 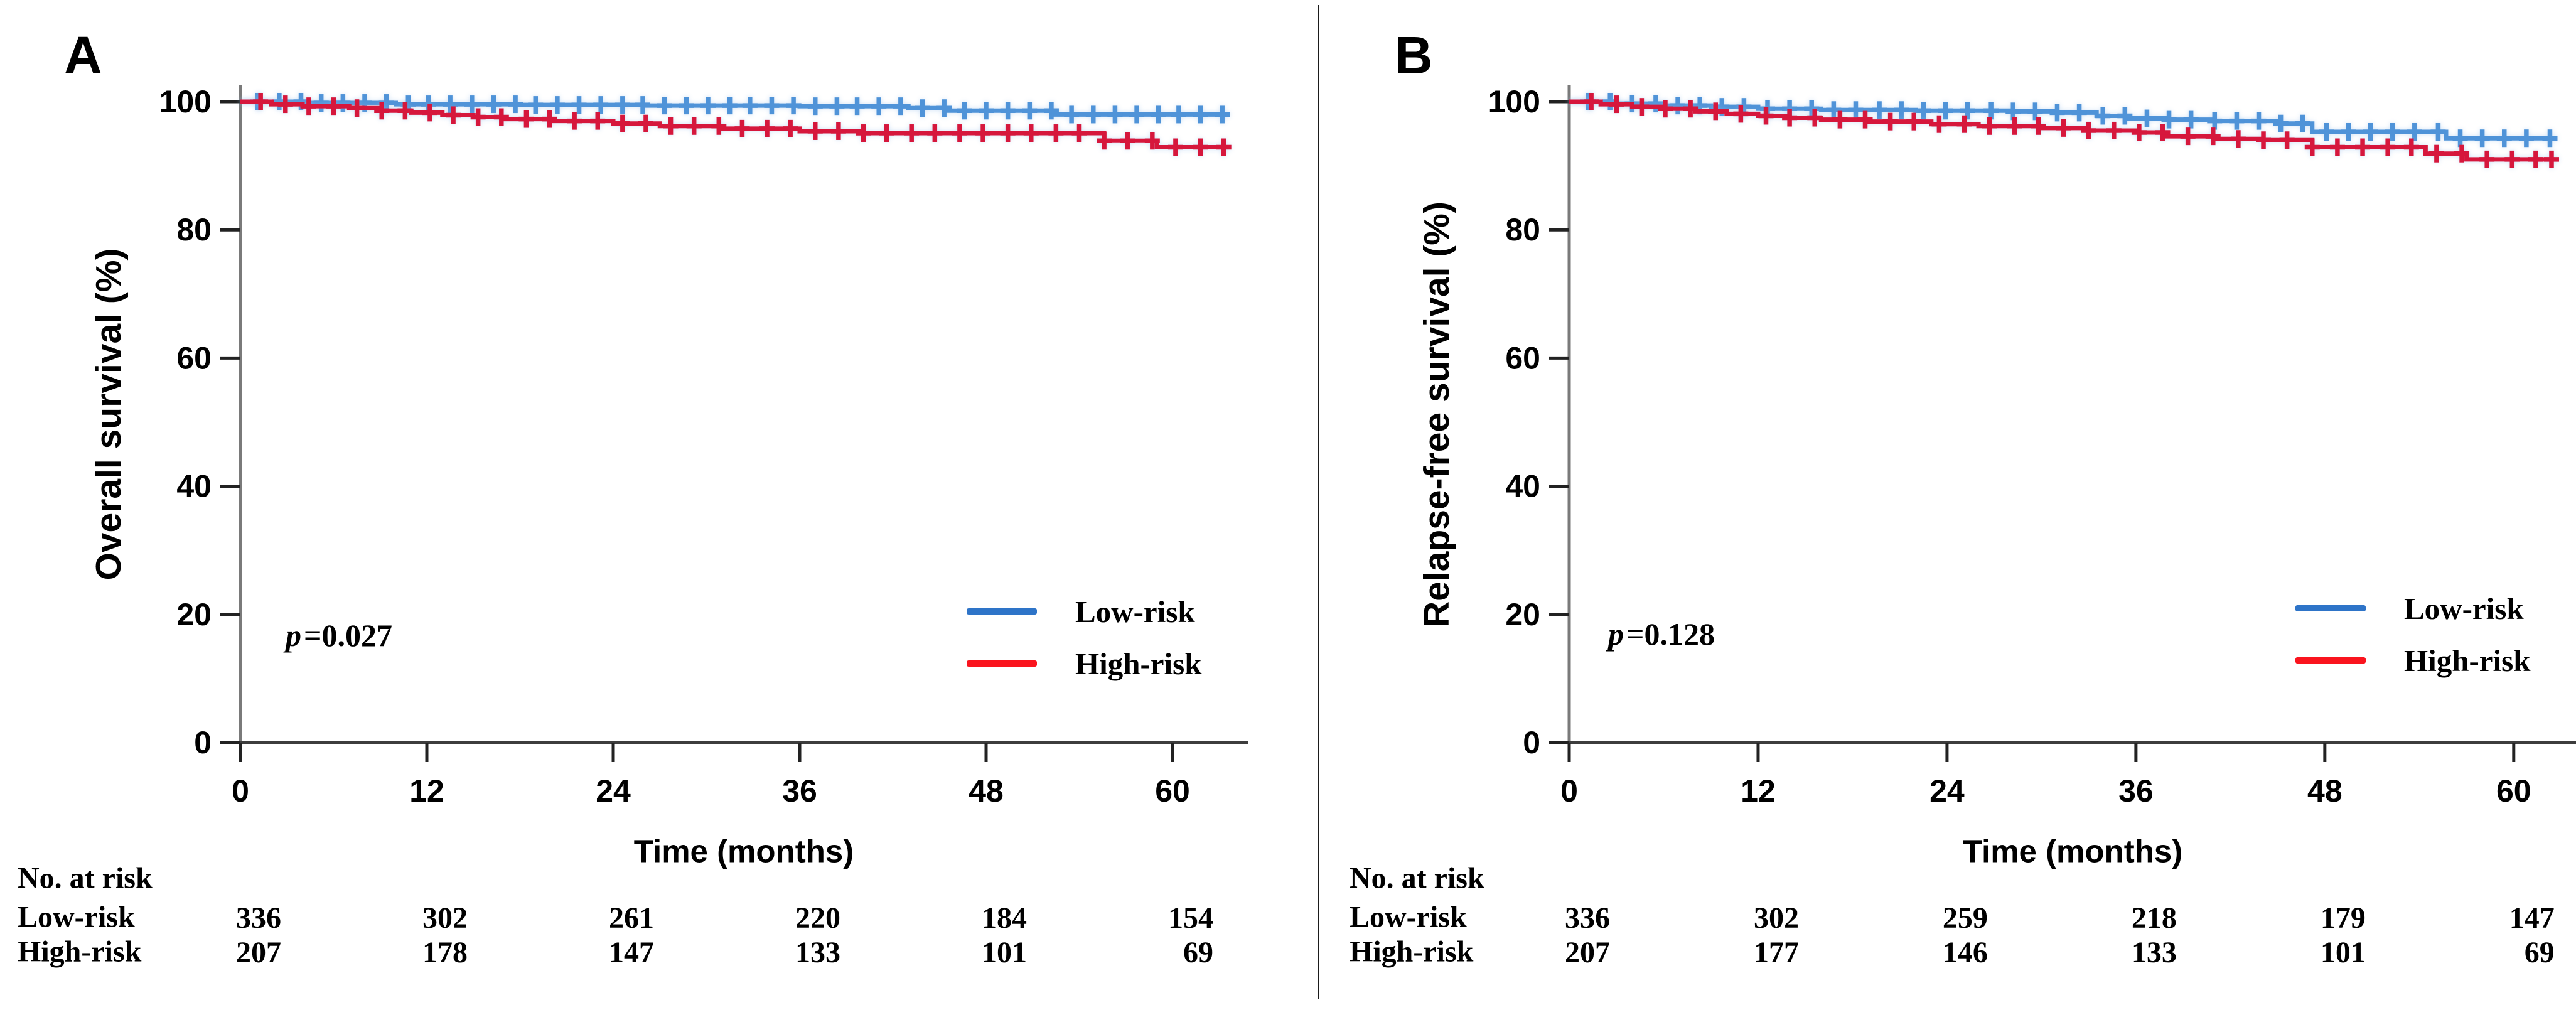 What do you see at coordinates (1965, 952) in the screenshot?
I see `panel-b-risk-count: 146` at bounding box center [1965, 952].